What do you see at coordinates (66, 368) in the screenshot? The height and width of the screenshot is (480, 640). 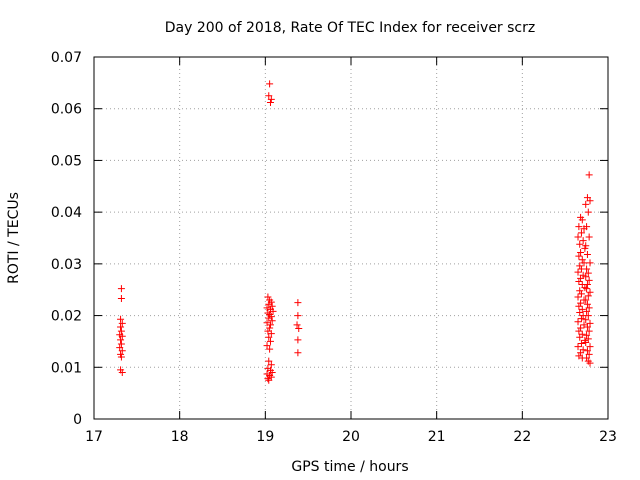 I see `y-tick-label: 0.01` at bounding box center [66, 368].